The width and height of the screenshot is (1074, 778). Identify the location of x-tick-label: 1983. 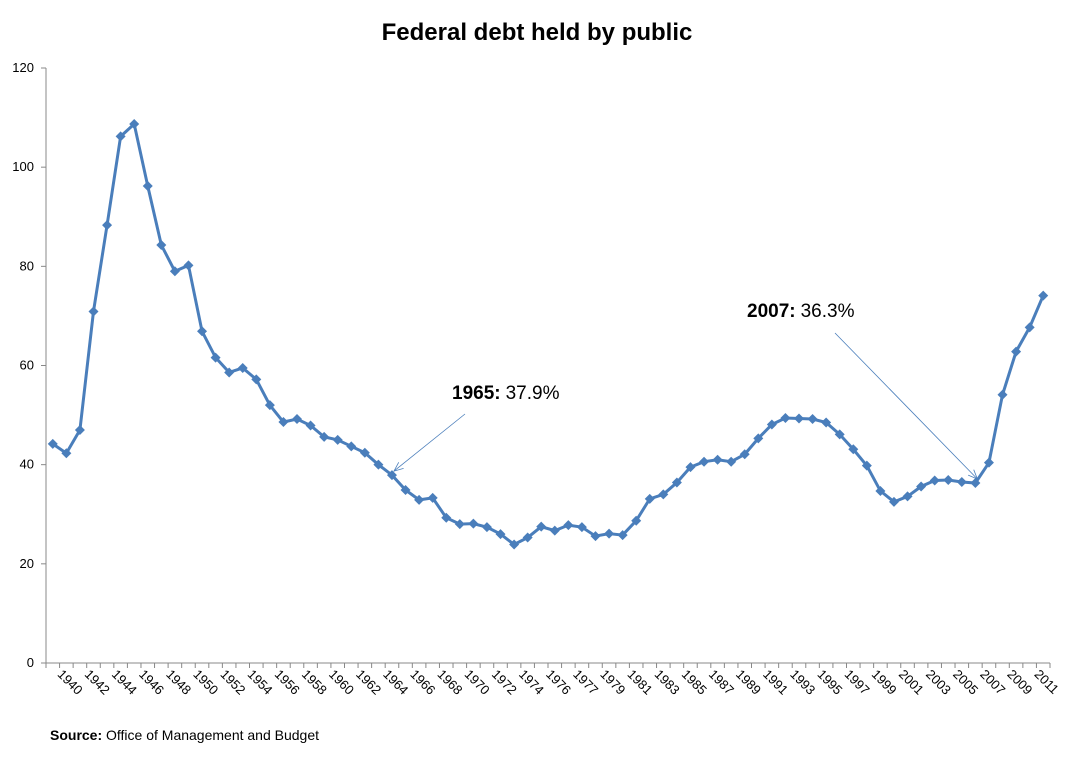
(667, 682).